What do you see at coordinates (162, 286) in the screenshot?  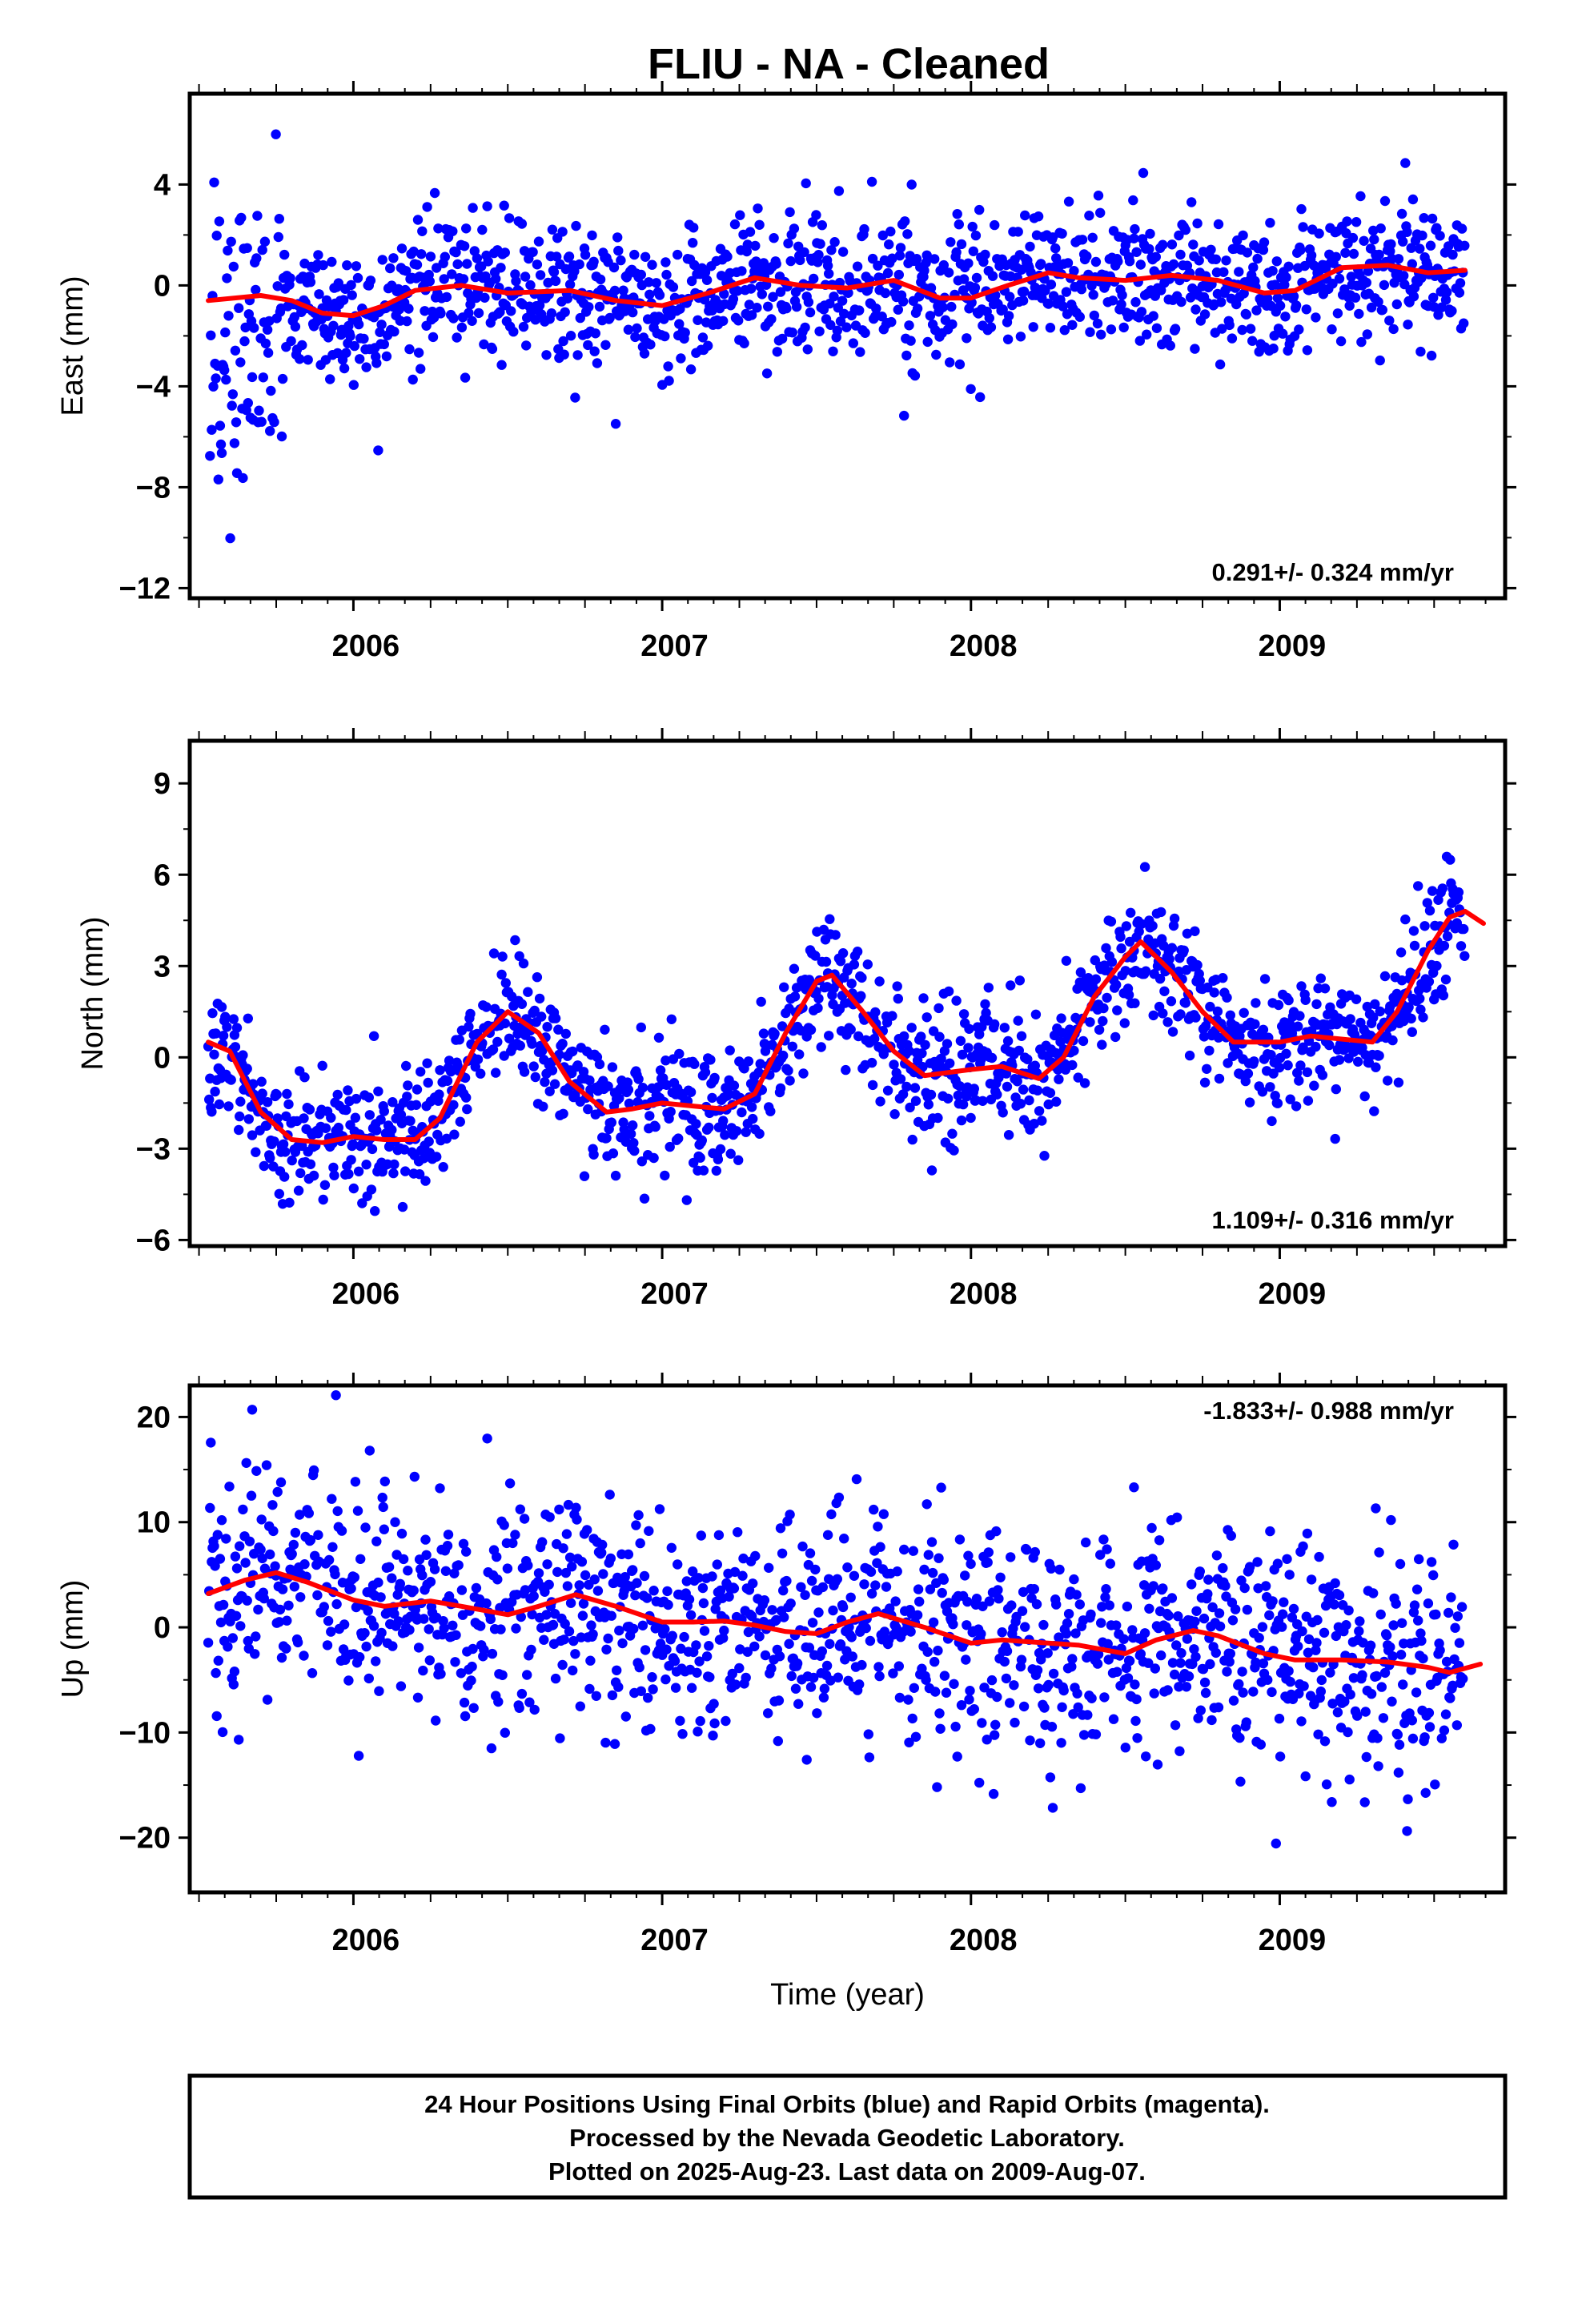 I see `east-mm-ytick-label: 0` at bounding box center [162, 286].